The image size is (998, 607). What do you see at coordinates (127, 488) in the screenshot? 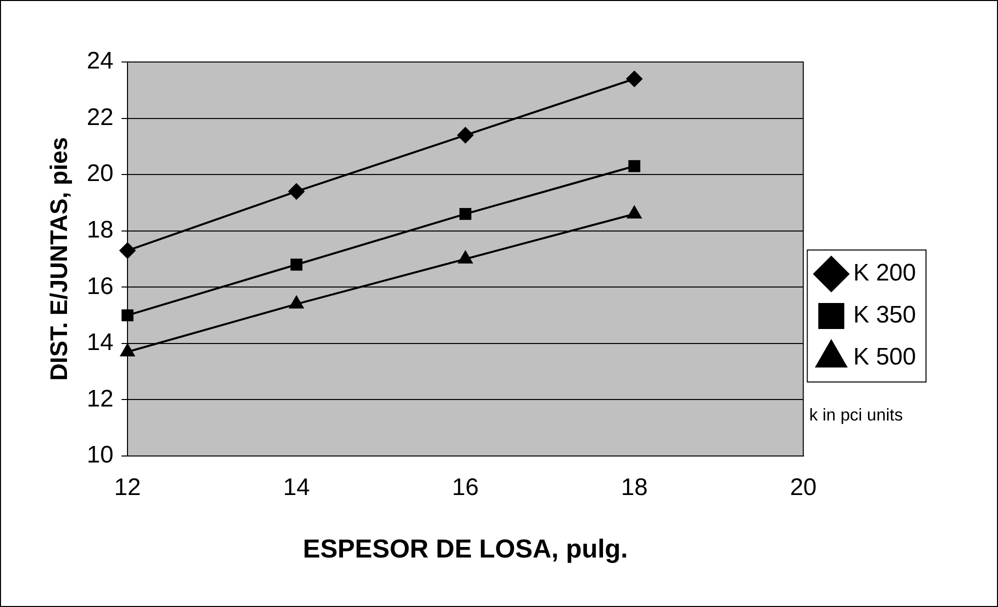
I see `x-tick-label: 12` at bounding box center [127, 488].